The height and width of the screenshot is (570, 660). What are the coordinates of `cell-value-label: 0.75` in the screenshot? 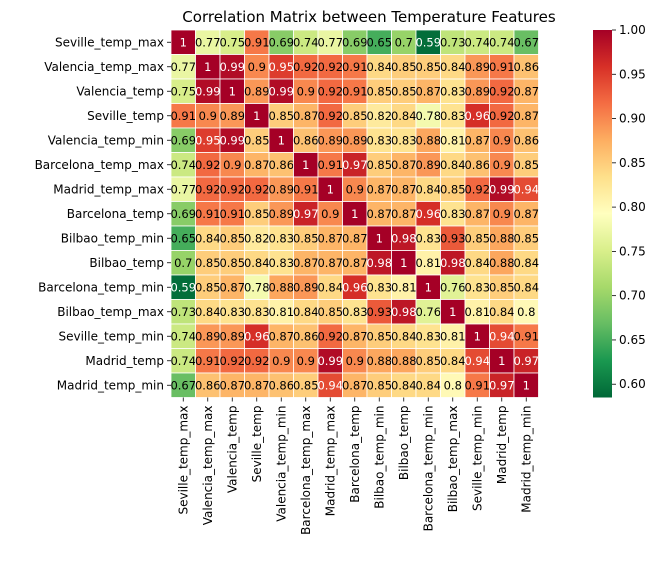 It's located at (183, 91).